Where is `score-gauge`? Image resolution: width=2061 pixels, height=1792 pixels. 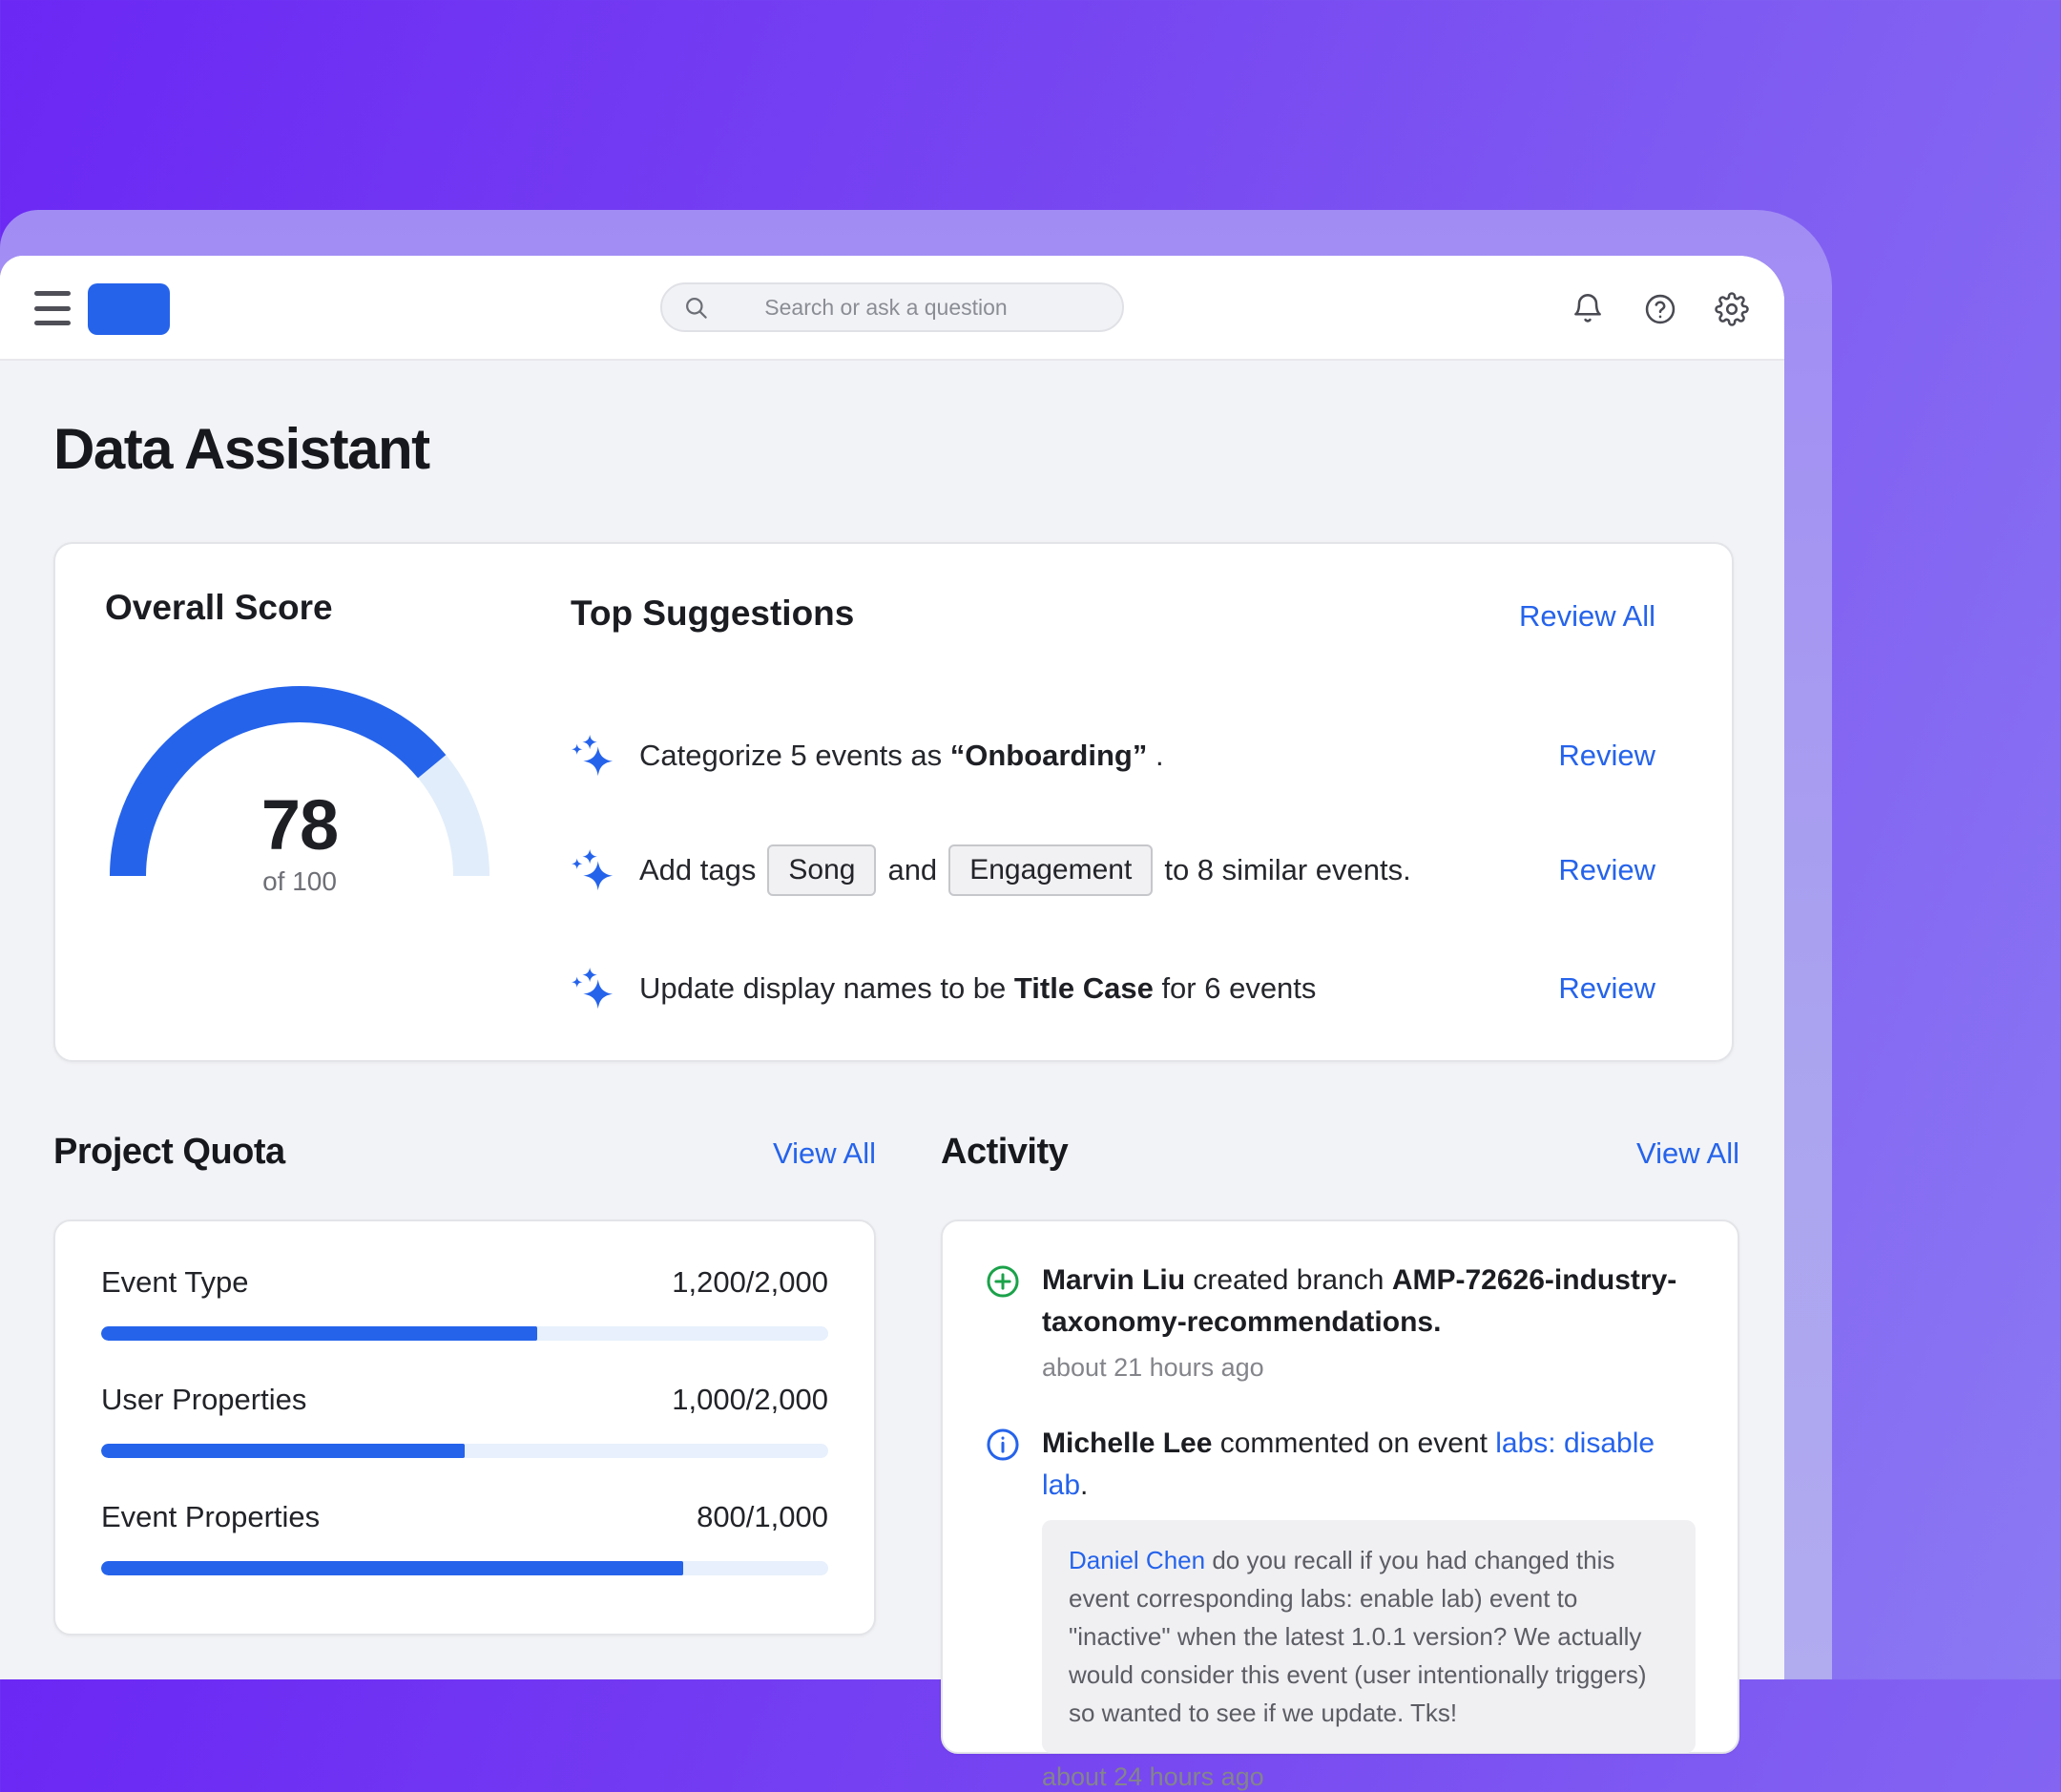
score-gauge is located at coordinates (300, 781).